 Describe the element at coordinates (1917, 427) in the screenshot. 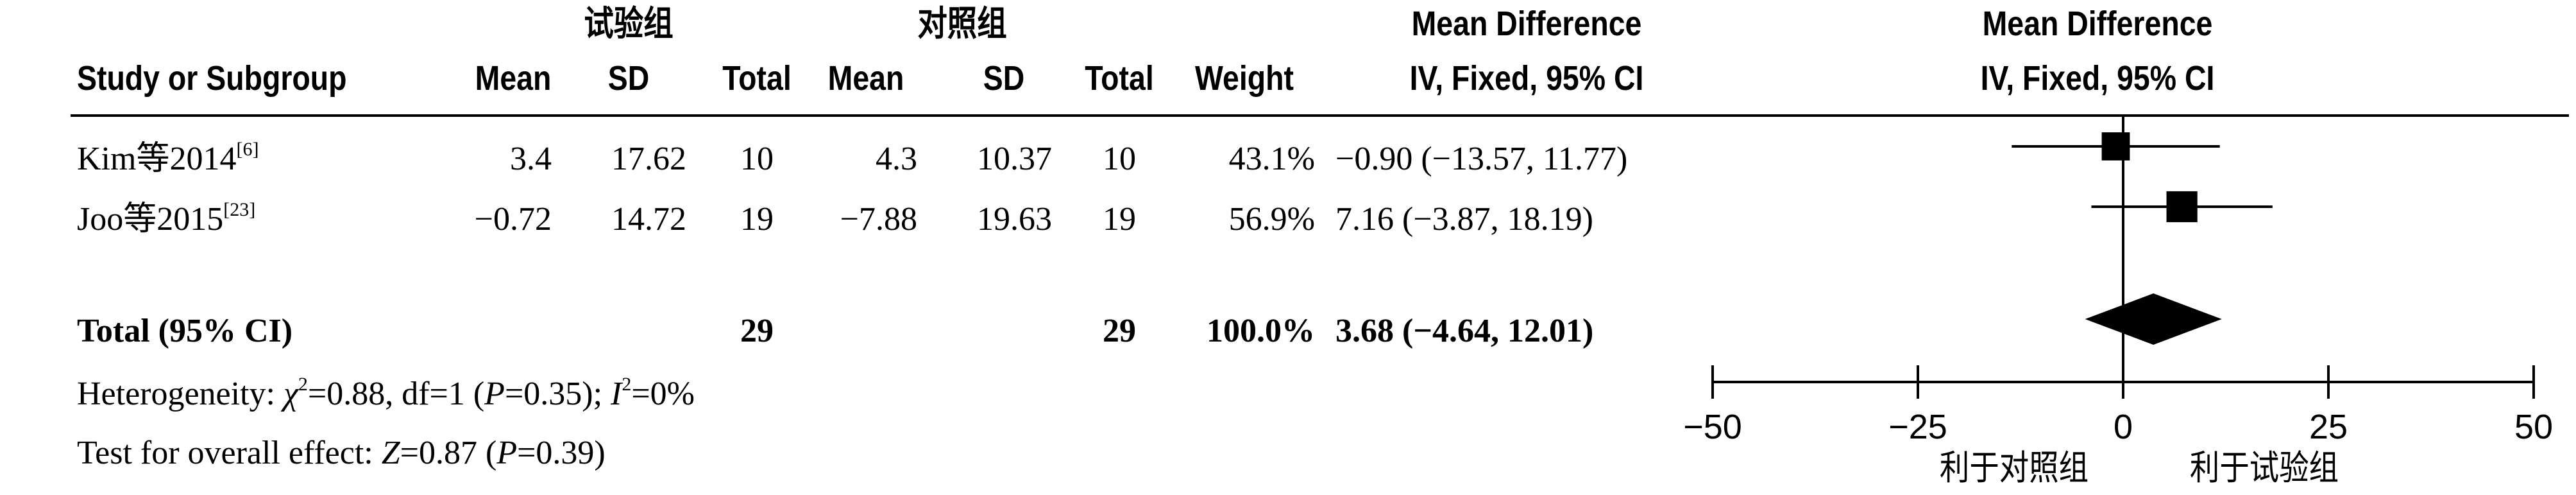

I see `x-tick-label: −25` at that location.